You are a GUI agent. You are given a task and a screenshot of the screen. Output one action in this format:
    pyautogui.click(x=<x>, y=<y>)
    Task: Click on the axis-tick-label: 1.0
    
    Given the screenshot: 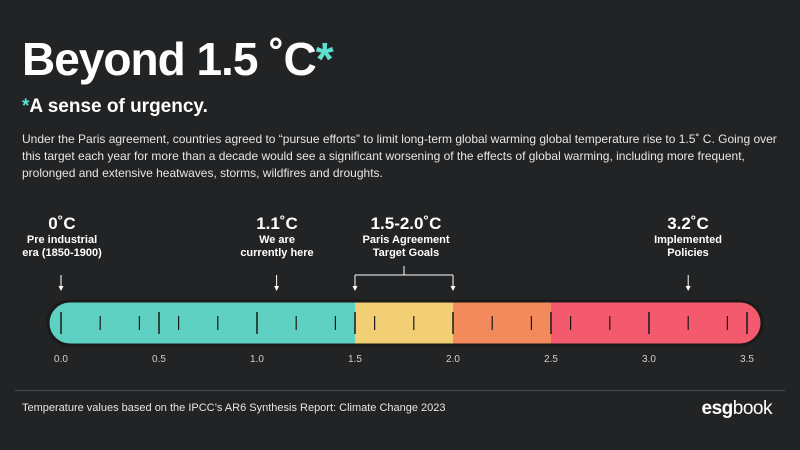 What is the action you would take?
    pyautogui.click(x=257, y=359)
    